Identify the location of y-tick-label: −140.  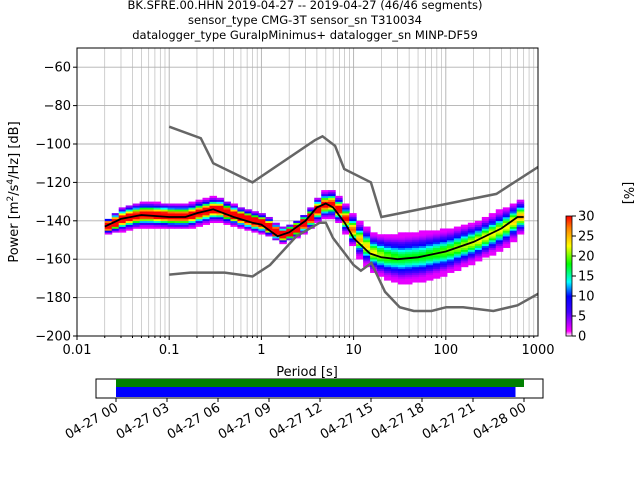
(53, 221).